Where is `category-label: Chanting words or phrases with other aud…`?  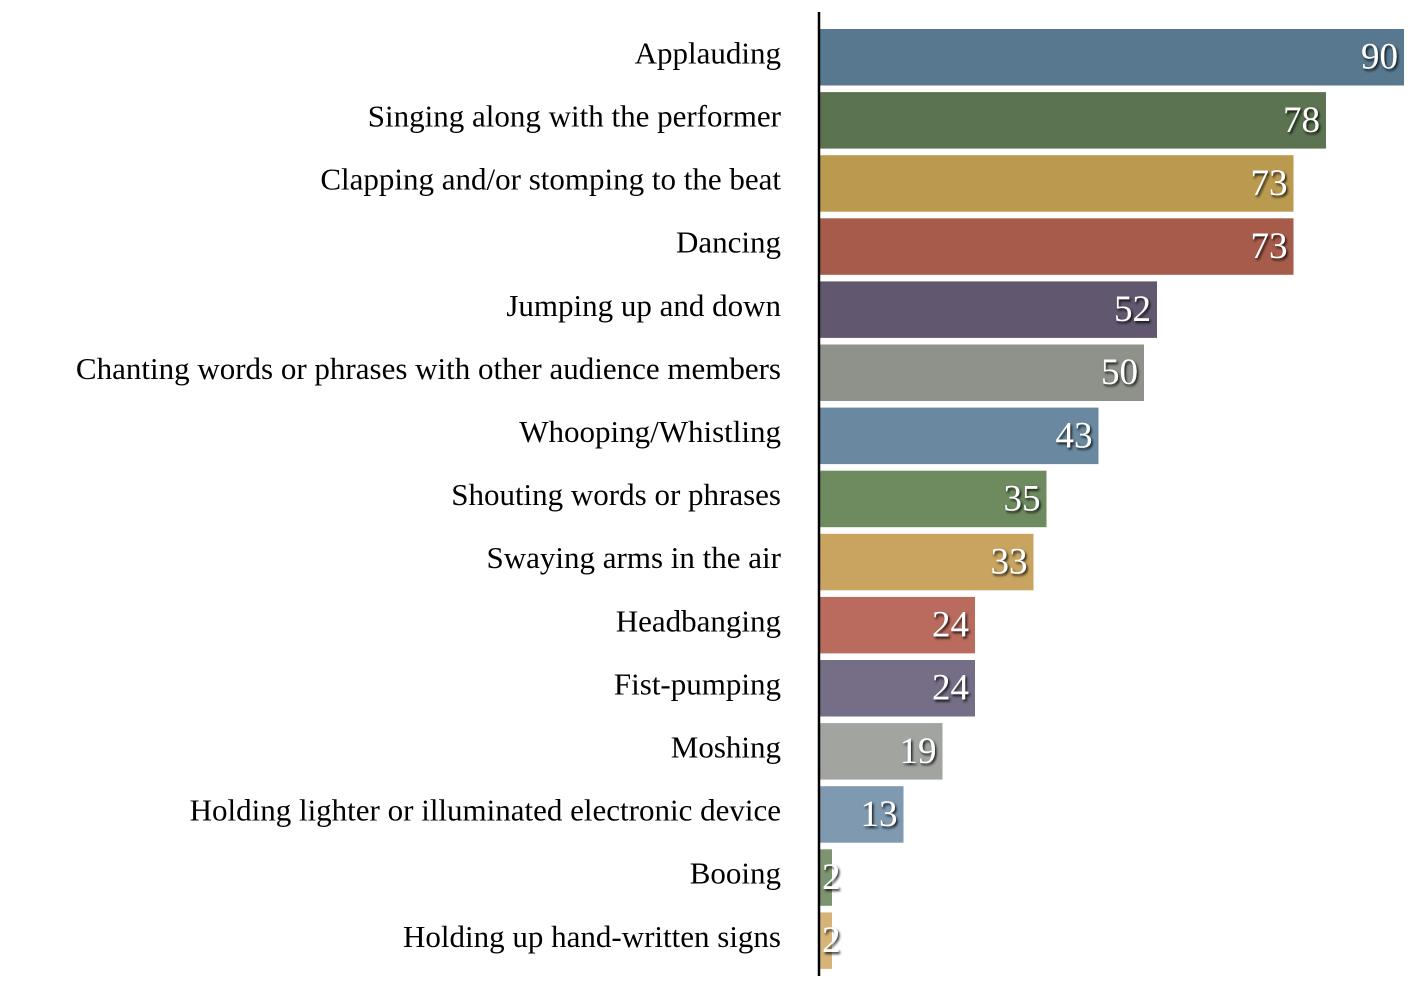
category-label: Chanting words or phrases with other aud… is located at coordinates (428, 368).